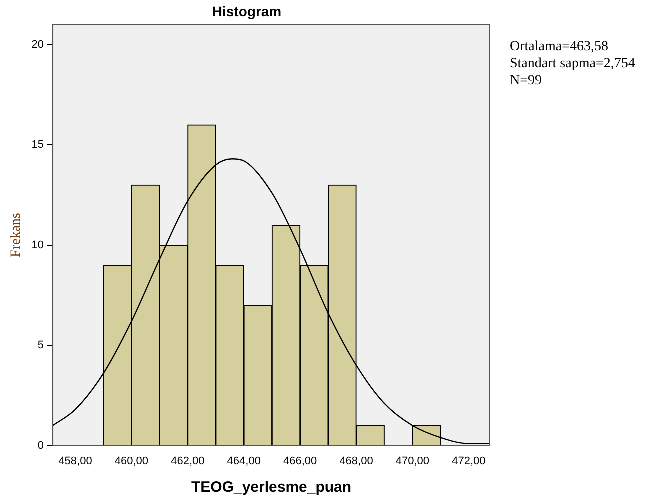  Describe the element at coordinates (38, 44) in the screenshot. I see `y-tick-label: 20` at that location.